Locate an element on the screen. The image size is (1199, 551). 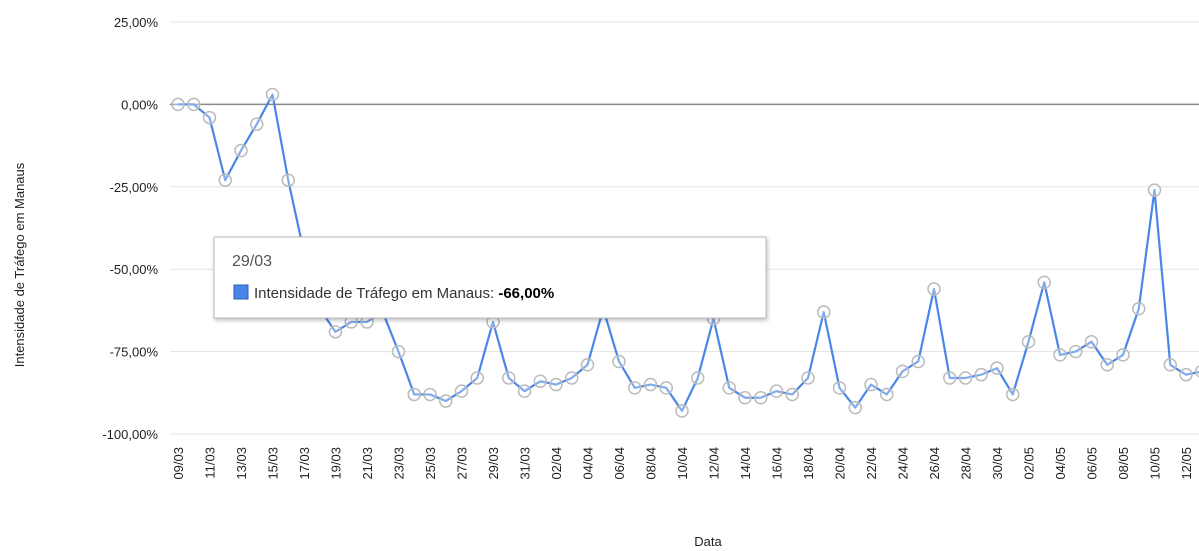
tooltip-series: Intensidade de Tráfego em Manaus is located at coordinates (372, 293).